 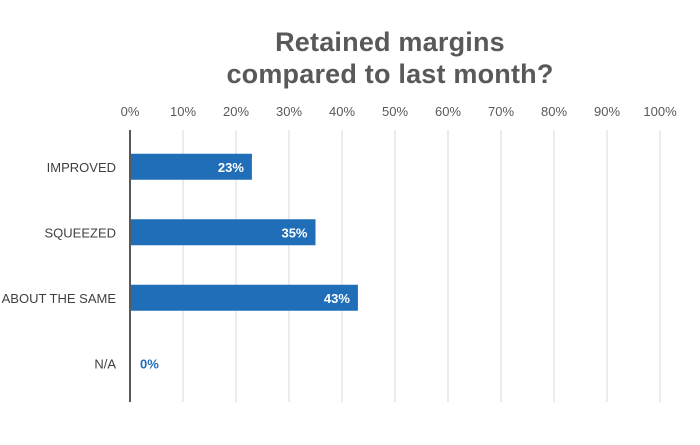 What do you see at coordinates (105, 363) in the screenshot?
I see `category-label: N/A` at bounding box center [105, 363].